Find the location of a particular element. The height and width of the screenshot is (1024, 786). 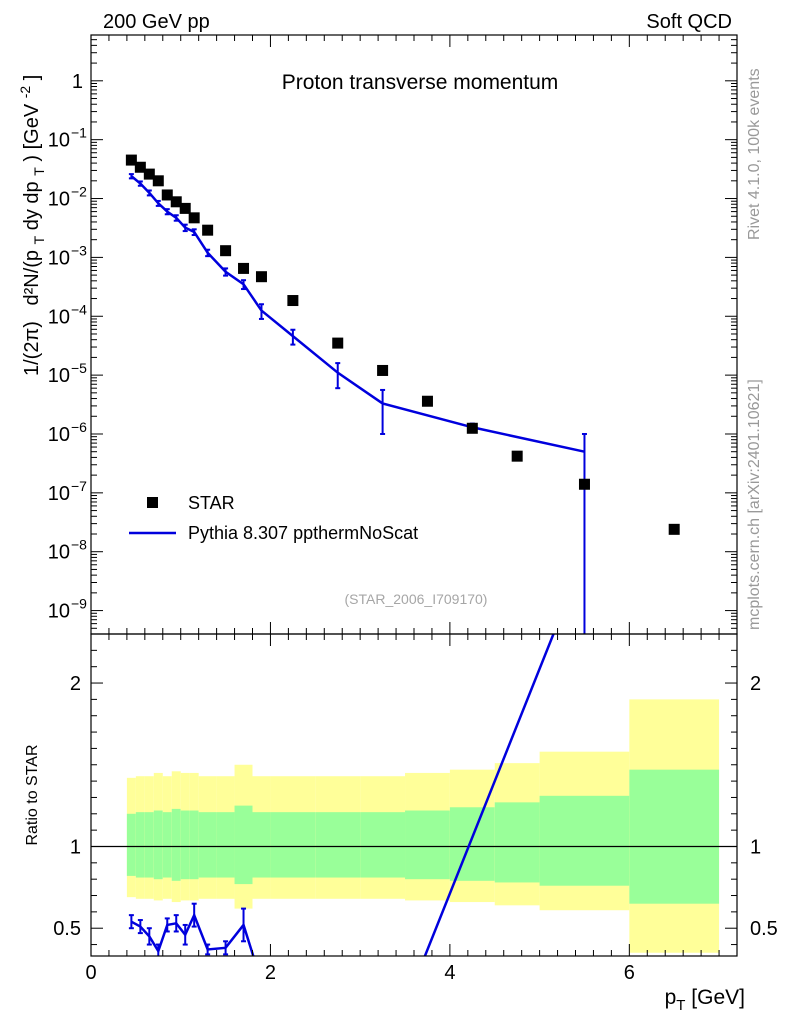

ylabel-part-0: 1/(2π) is located at coordinates (32, 348).